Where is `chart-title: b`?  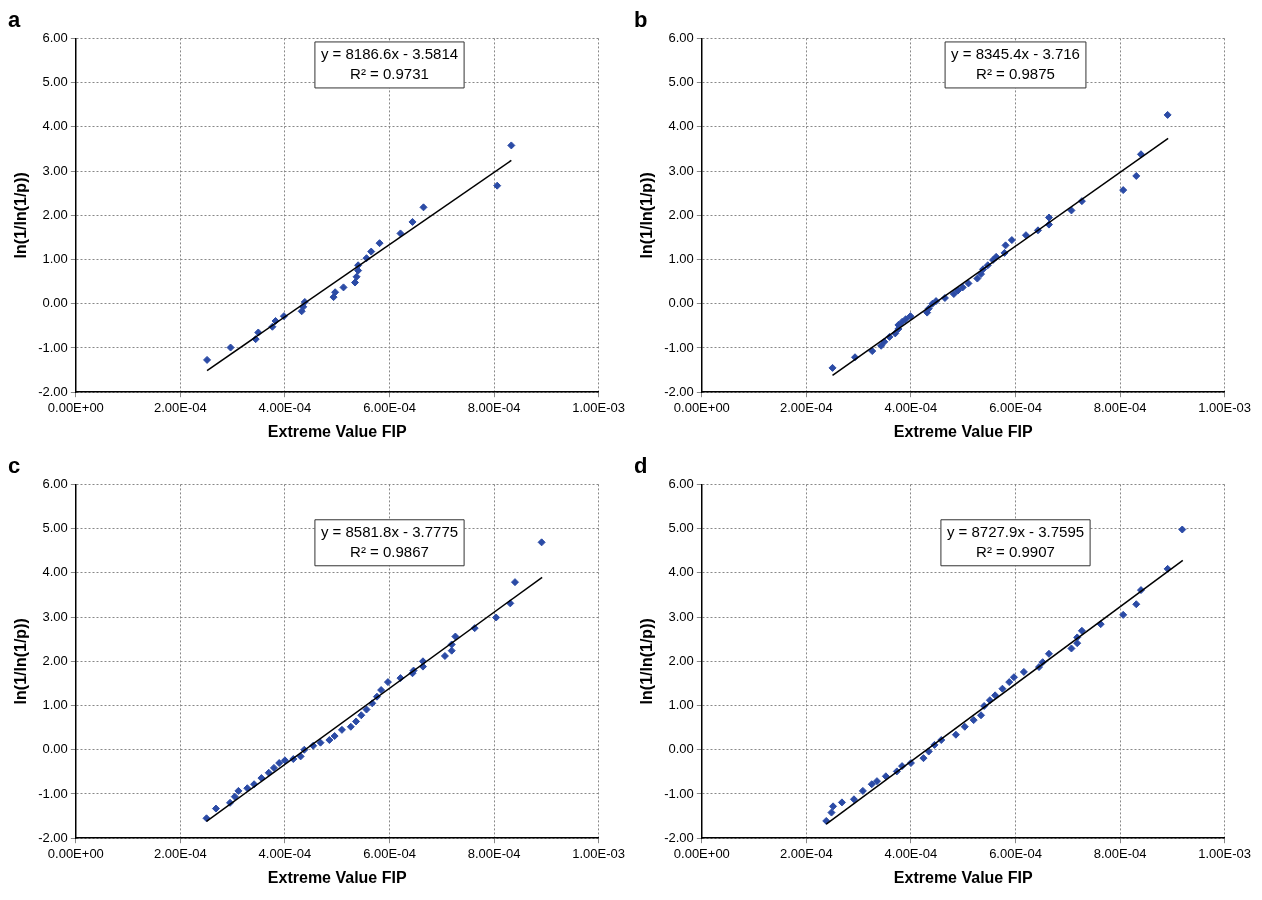
chart-title: b is located at coordinates (641, 20).